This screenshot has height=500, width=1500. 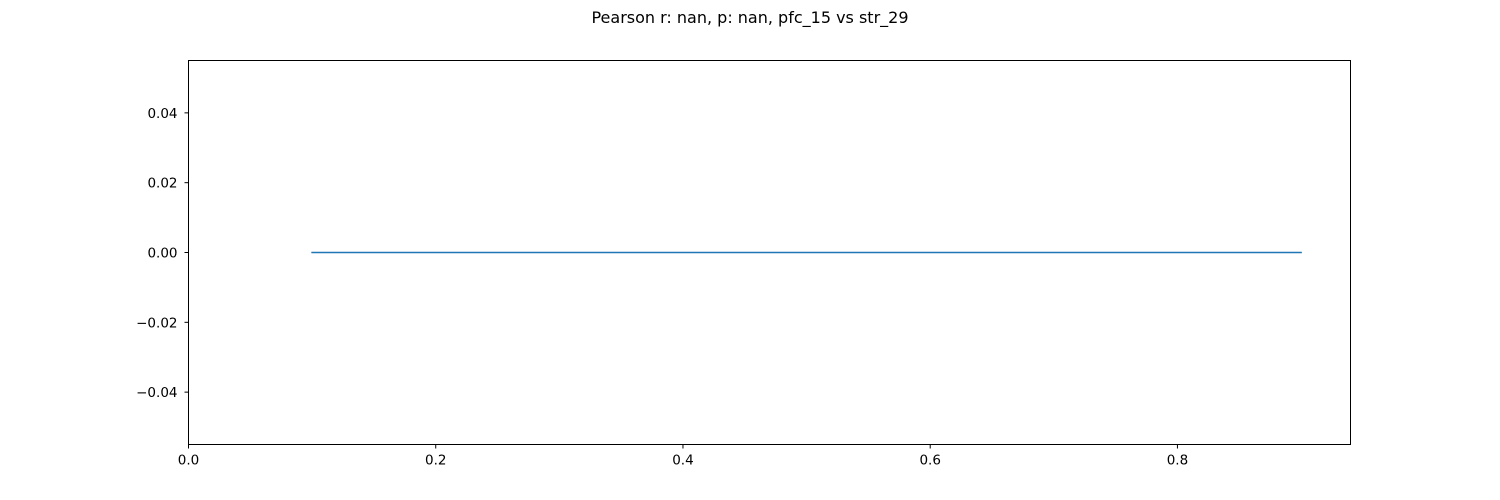 I want to click on x-tick-label: 0.4, so click(x=682, y=461).